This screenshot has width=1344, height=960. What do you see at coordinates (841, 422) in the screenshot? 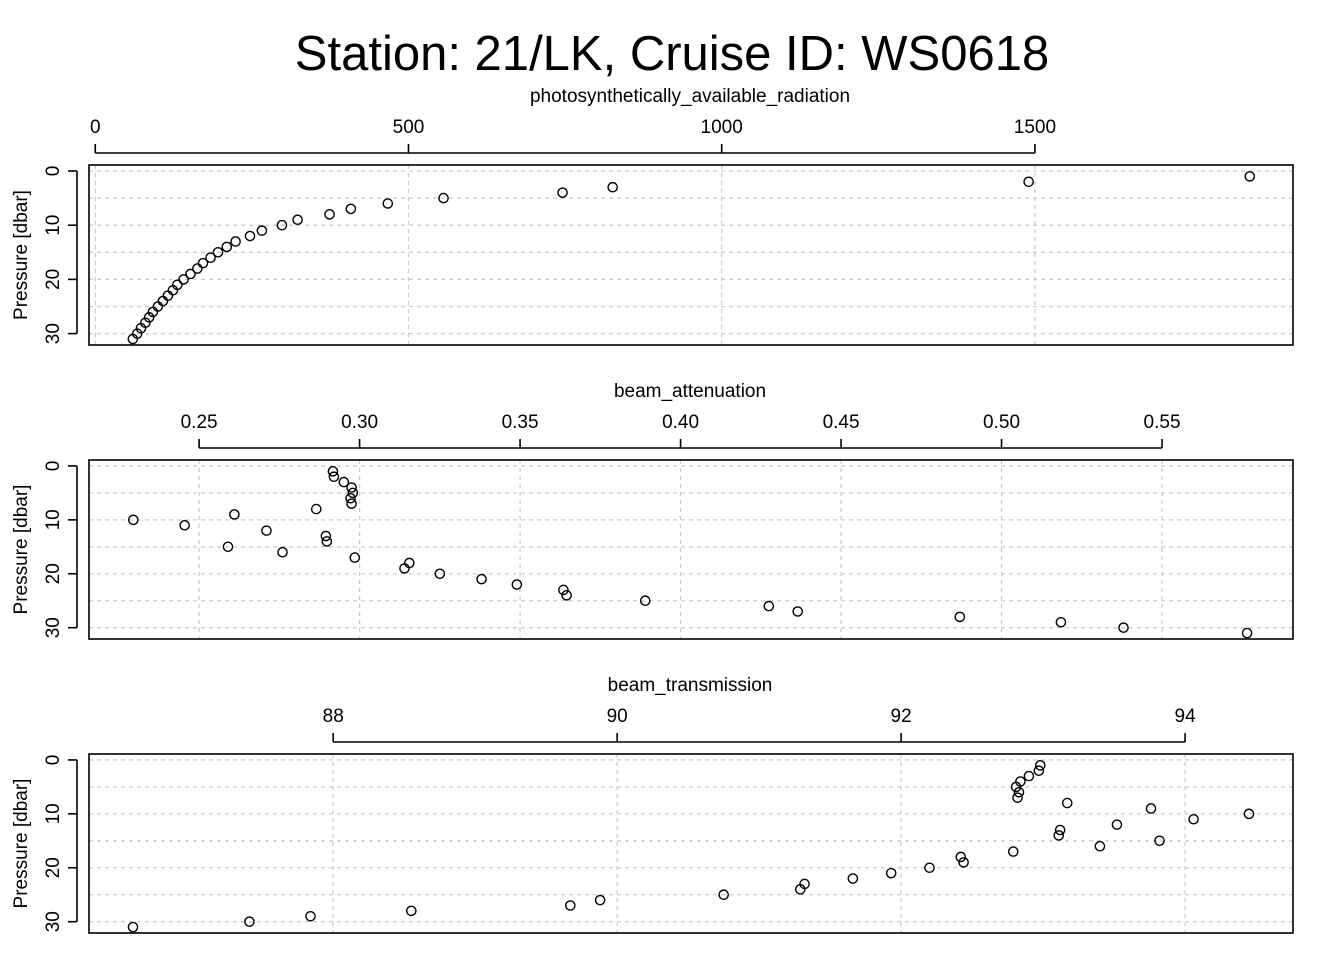
I see `x-tick-label: 0.45` at bounding box center [841, 422].